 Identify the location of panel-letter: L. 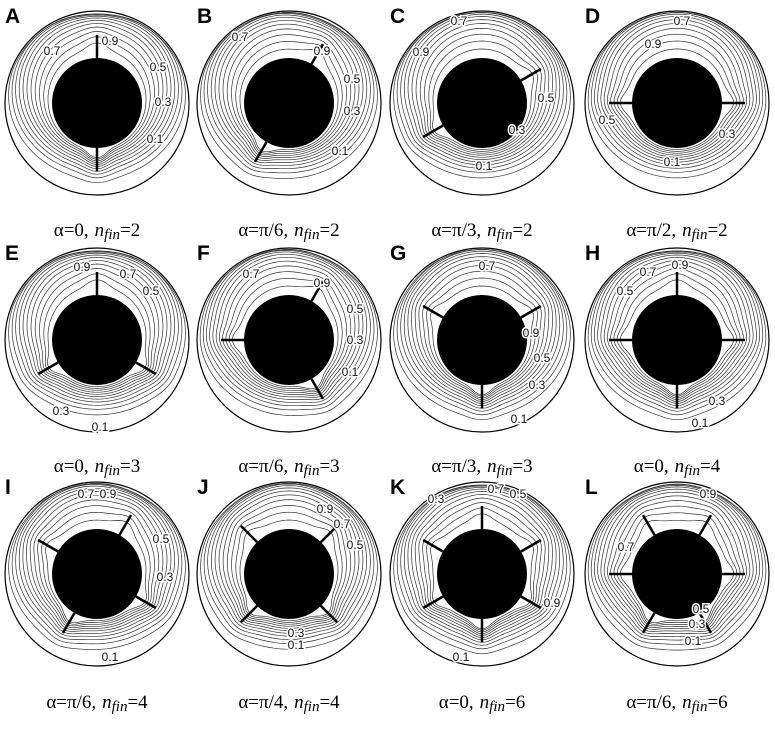
(591, 487).